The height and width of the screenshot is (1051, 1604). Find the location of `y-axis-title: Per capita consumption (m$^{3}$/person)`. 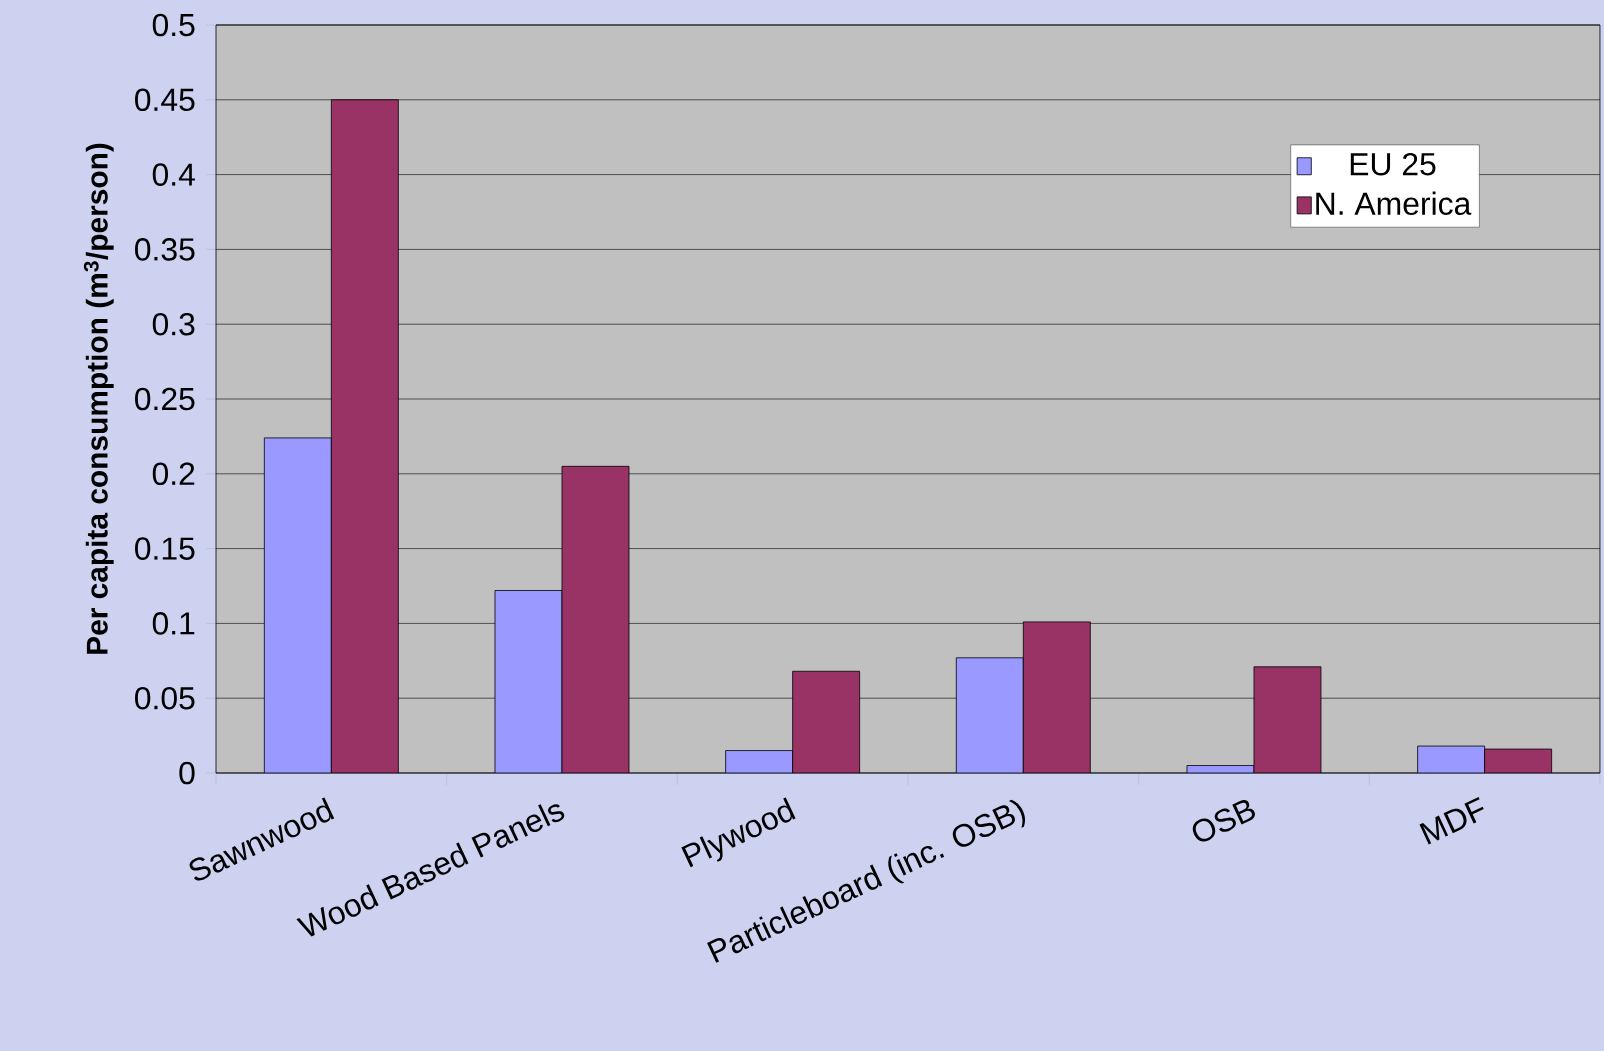

y-axis-title: Per capita consumption (m$^{3}$/person) is located at coordinates (98, 398).